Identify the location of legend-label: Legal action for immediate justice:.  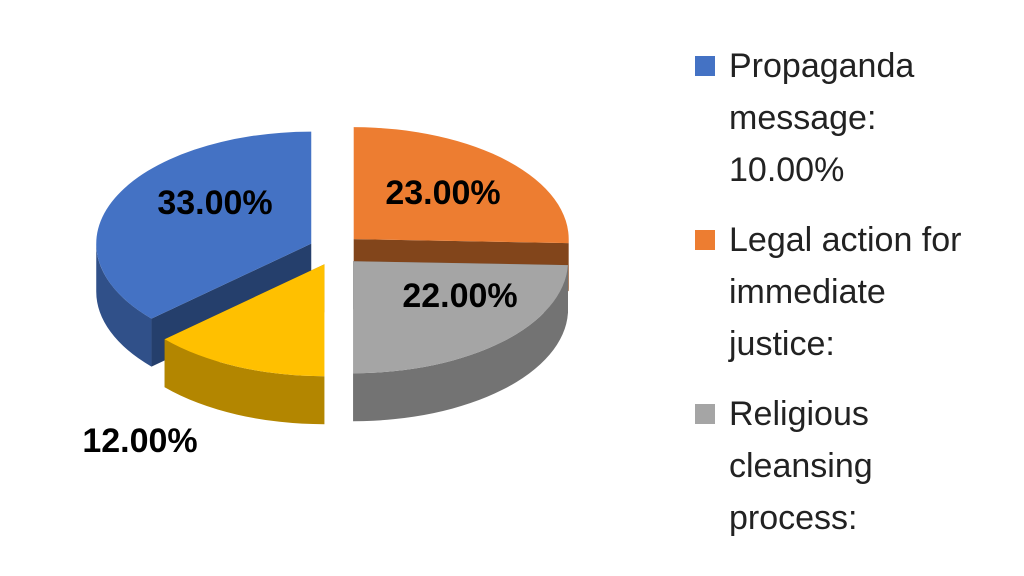
(845, 292).